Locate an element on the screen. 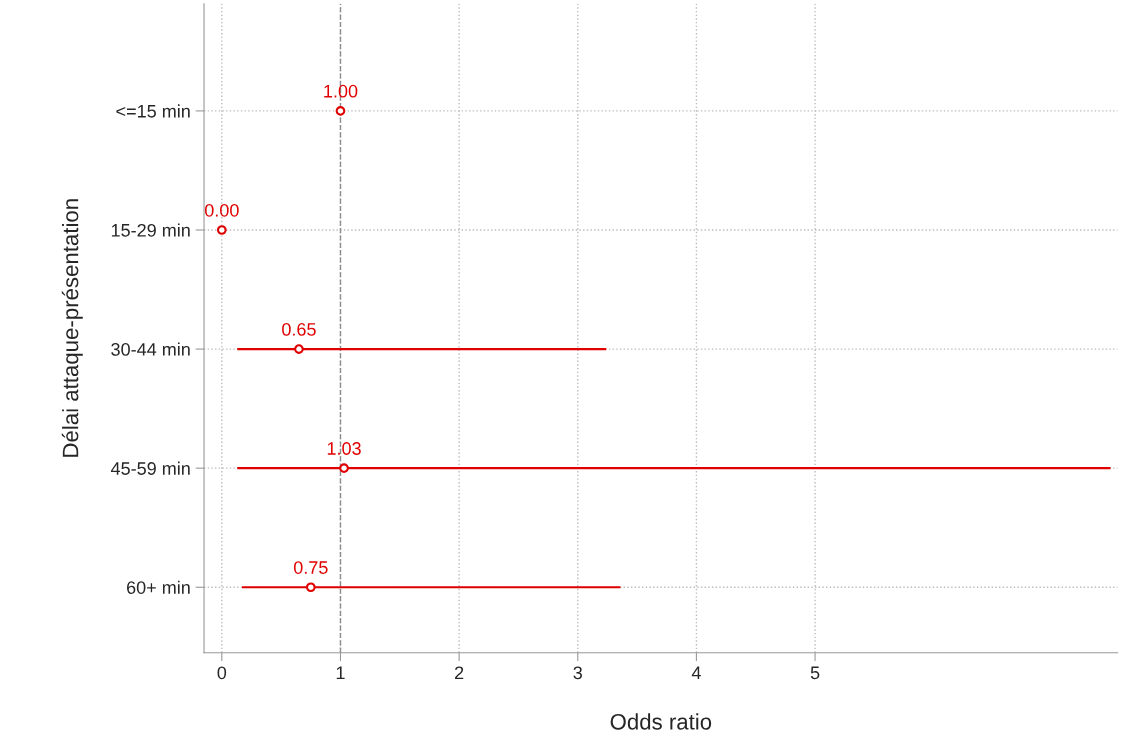 This screenshot has width=1121, height=746. y-axis-title: Délai attaque-présentation is located at coordinates (72, 328).